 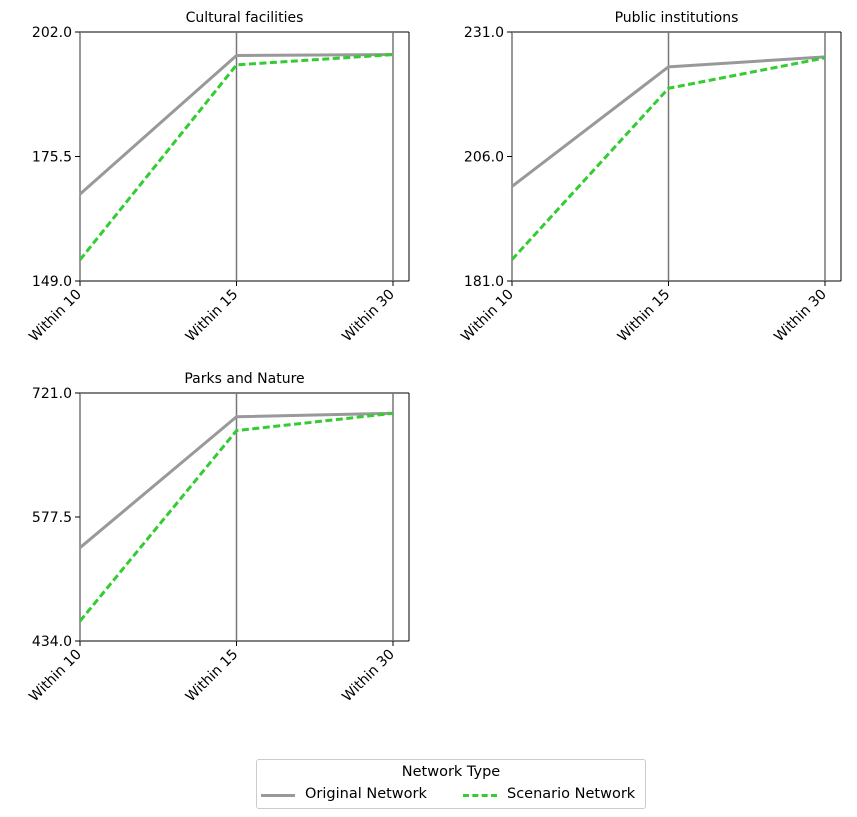 I want to click on legend-swatch-original, so click(x=278, y=795).